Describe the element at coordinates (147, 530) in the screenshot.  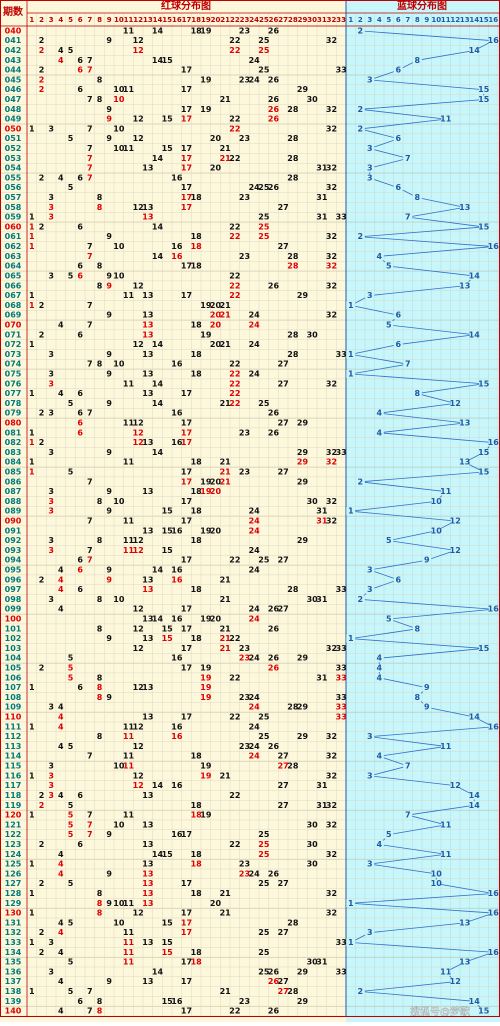
I see `red-ball: 13` at that location.